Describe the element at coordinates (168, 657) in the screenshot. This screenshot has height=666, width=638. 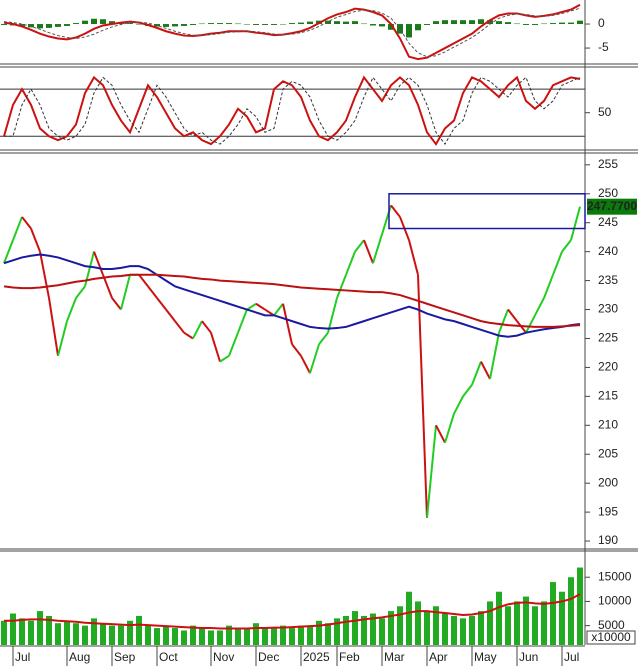
I see `x-tick-label: Oct` at that location.